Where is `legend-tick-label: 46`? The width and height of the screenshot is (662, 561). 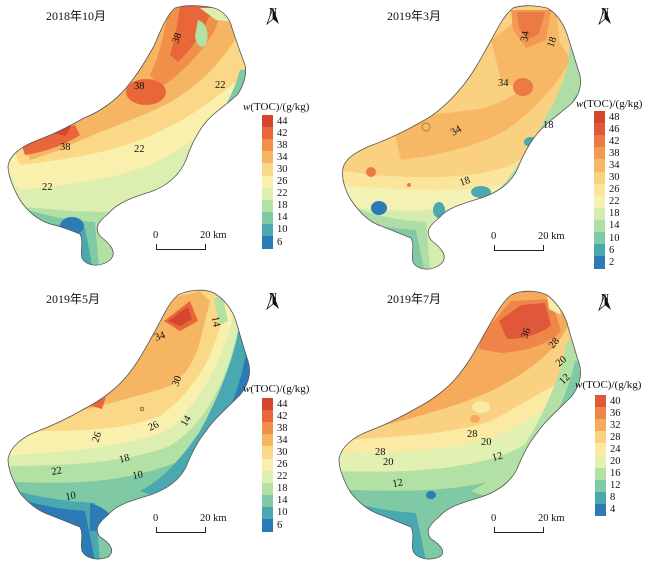
legend-tick-label: 46 is located at coordinates (614, 129).